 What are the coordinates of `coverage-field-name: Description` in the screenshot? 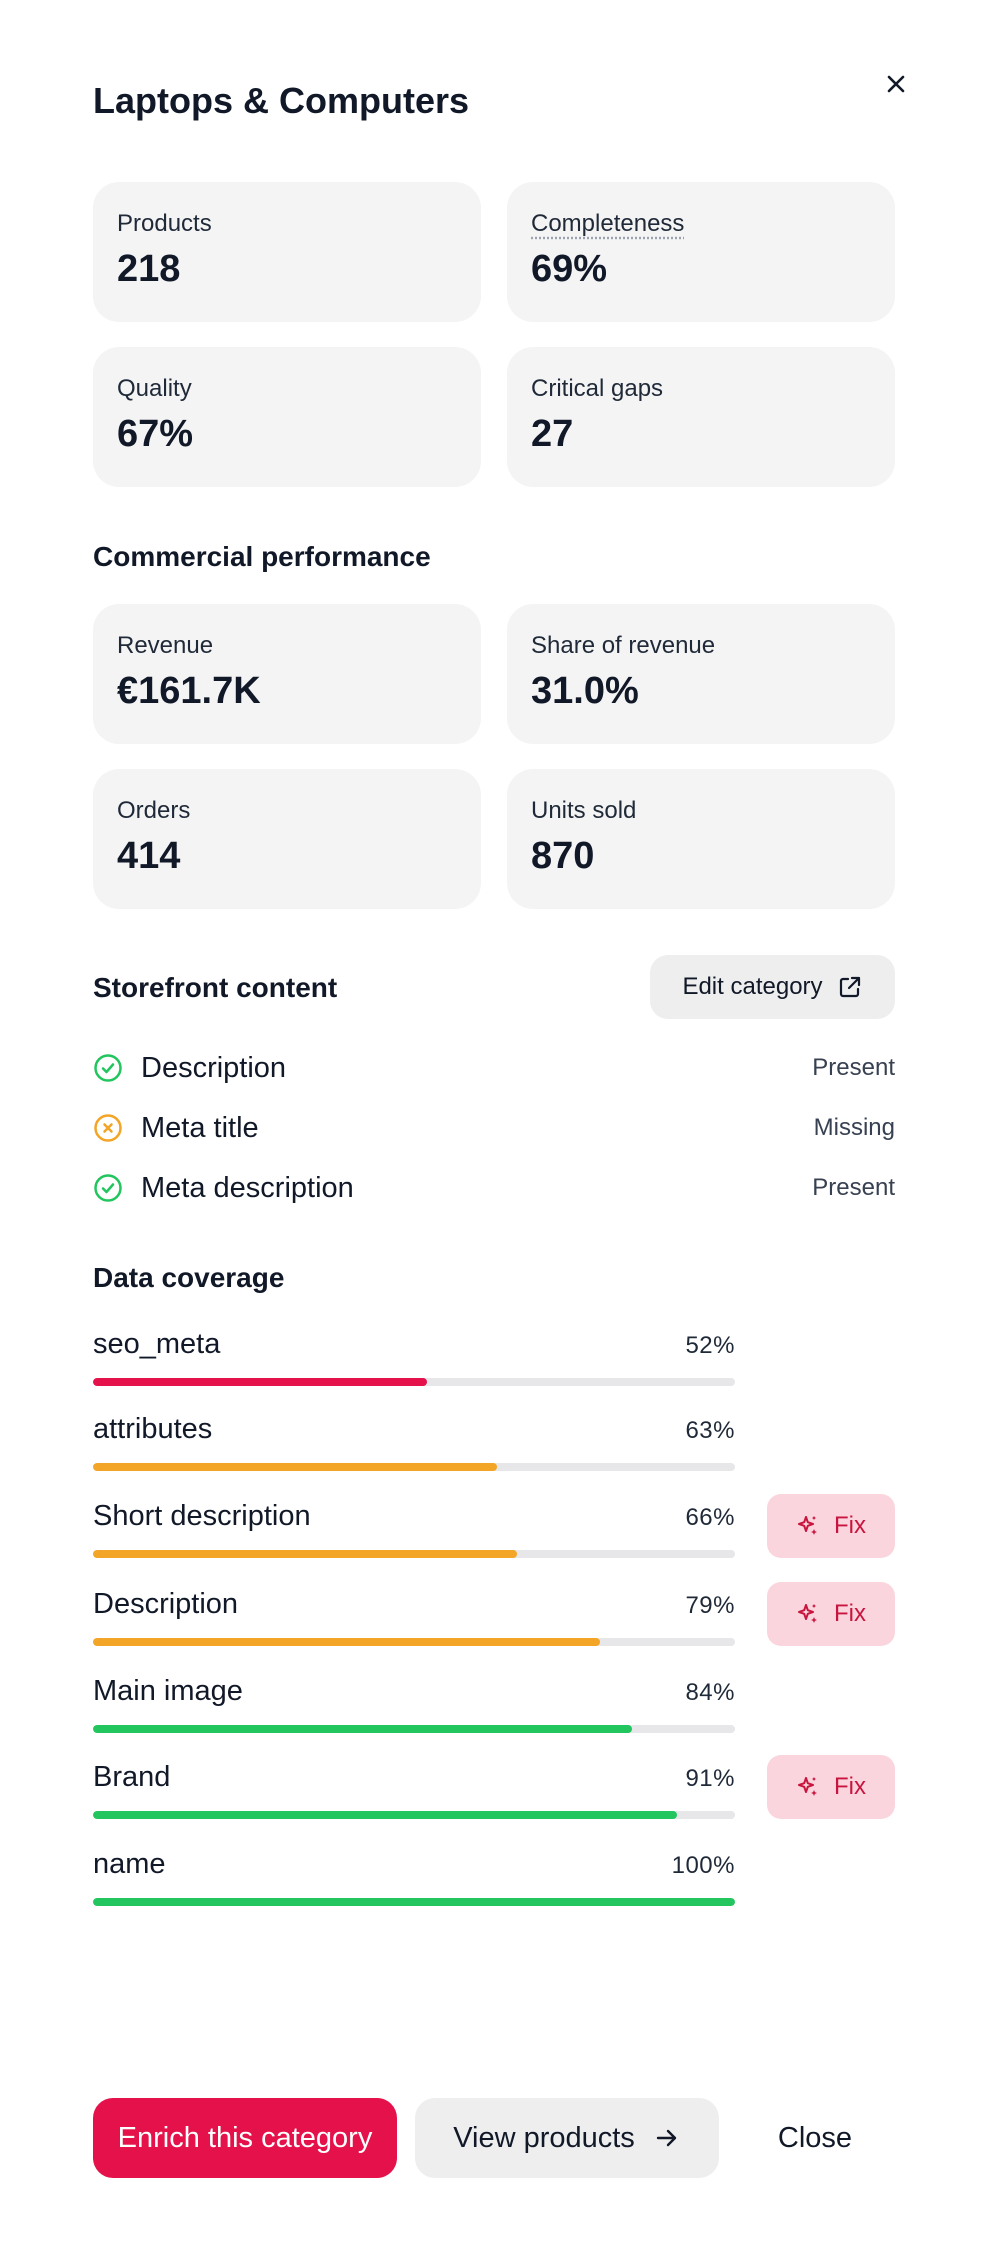 It's located at (166, 1604).